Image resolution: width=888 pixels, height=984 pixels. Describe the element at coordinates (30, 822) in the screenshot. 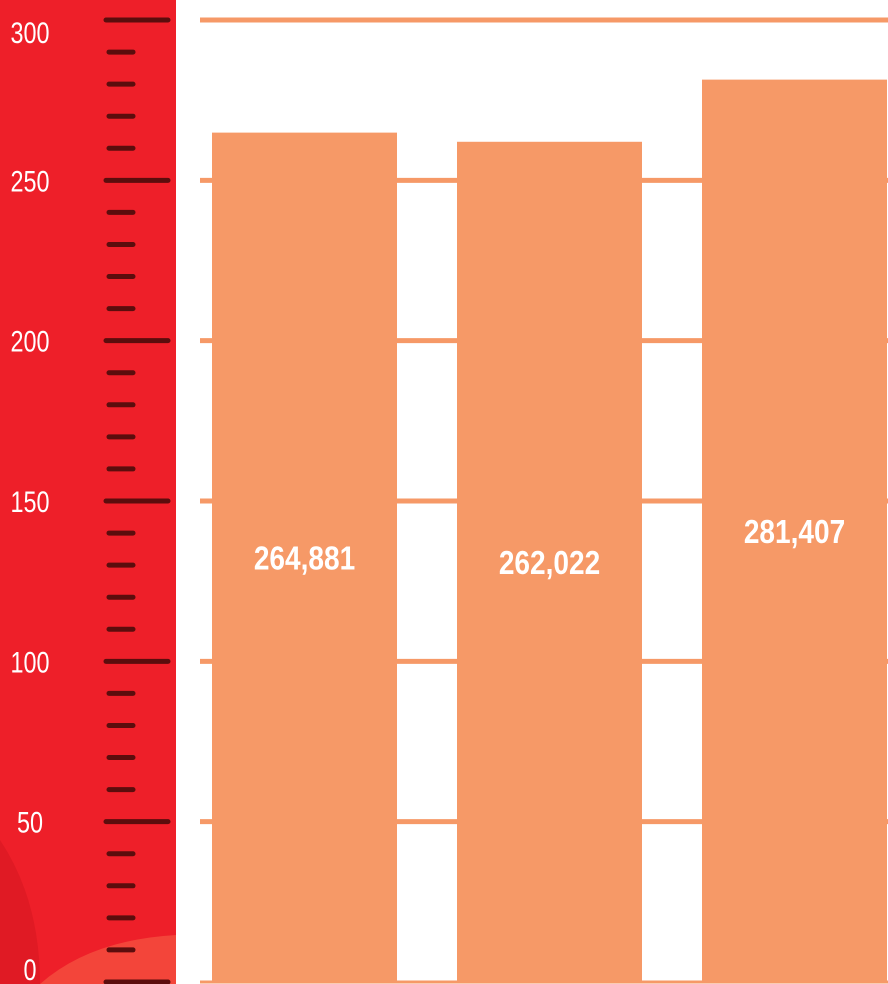

I see `y-tick-label: 50` at that location.